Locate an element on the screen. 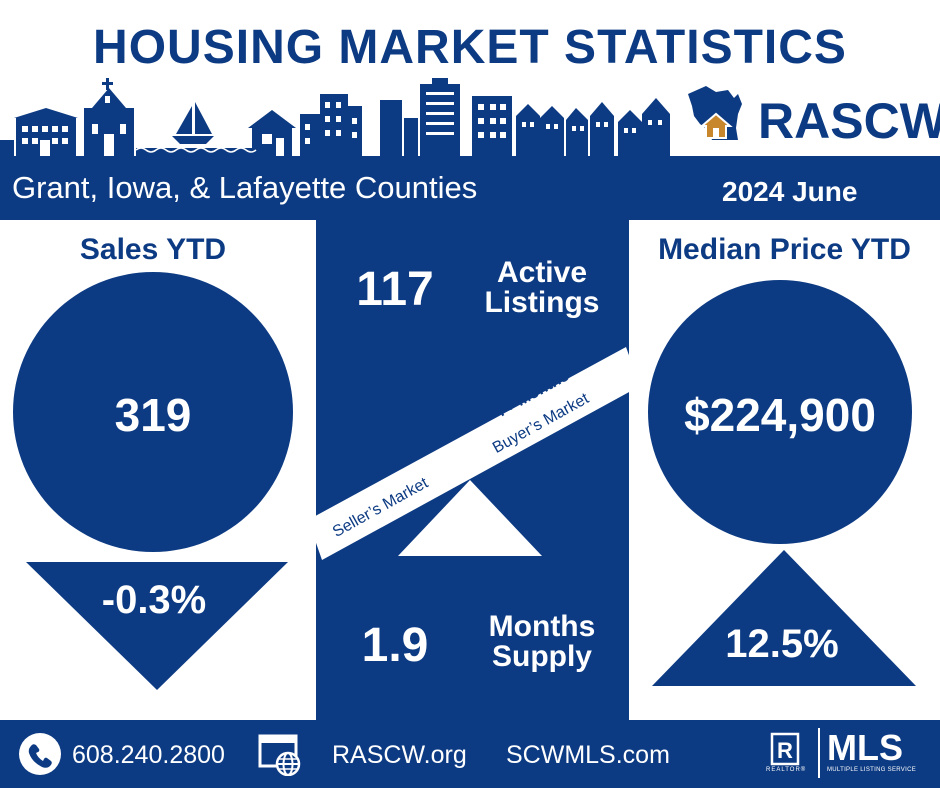 The height and width of the screenshot is (788, 940). seesaw-fulcrum is located at coordinates (470, 518).